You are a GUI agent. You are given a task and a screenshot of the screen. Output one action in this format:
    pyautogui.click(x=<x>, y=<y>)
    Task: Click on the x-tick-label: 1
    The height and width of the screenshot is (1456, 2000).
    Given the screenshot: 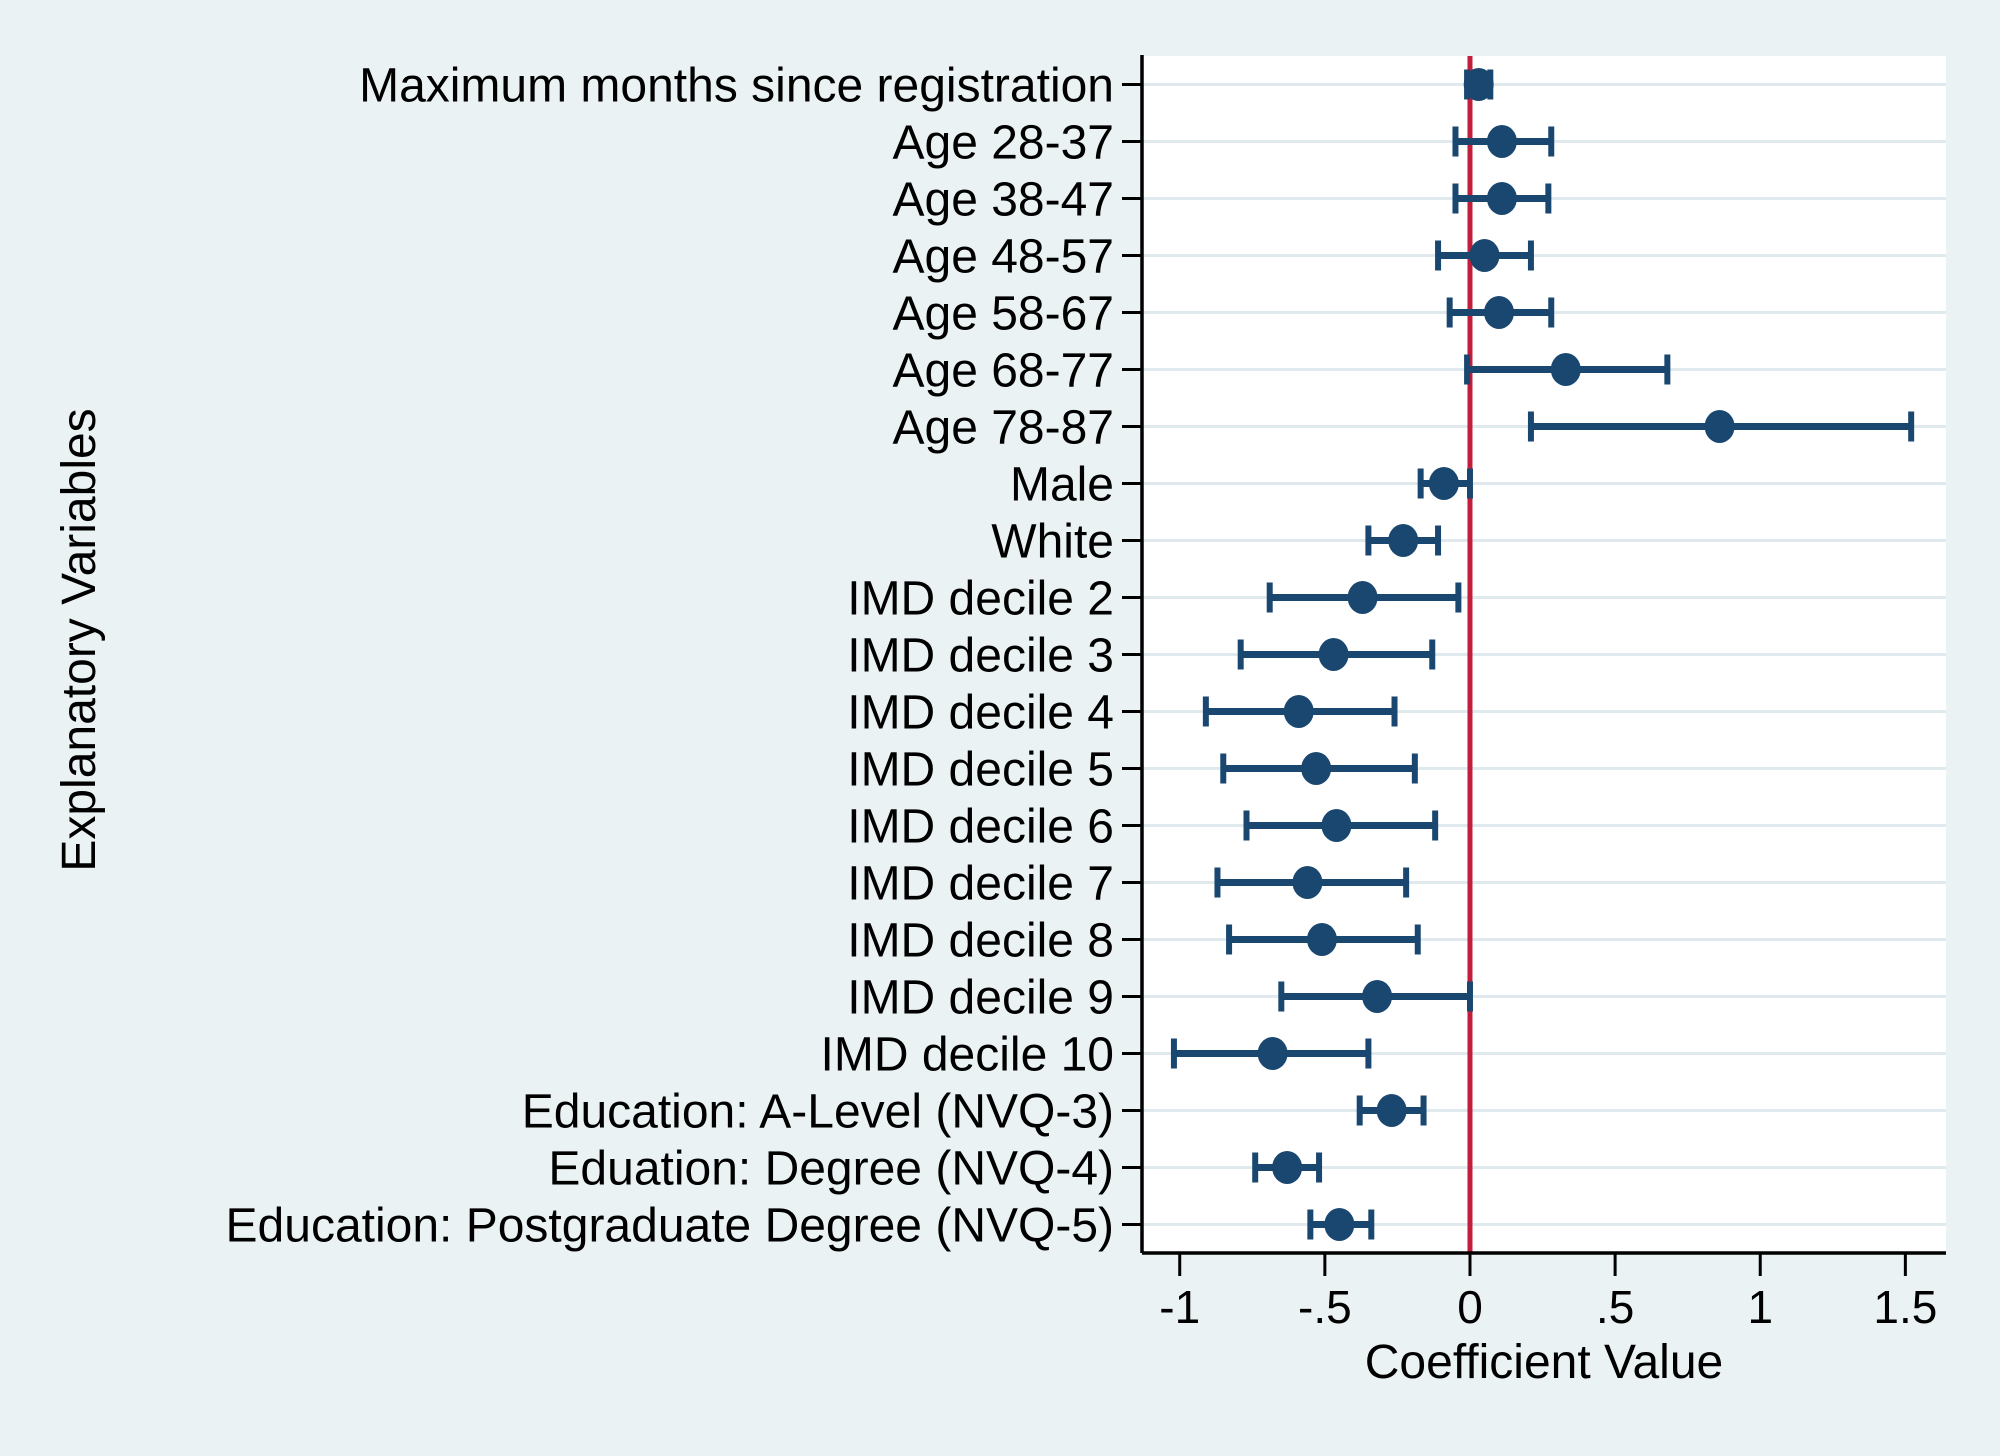 What is the action you would take?
    pyautogui.click(x=1760, y=1307)
    